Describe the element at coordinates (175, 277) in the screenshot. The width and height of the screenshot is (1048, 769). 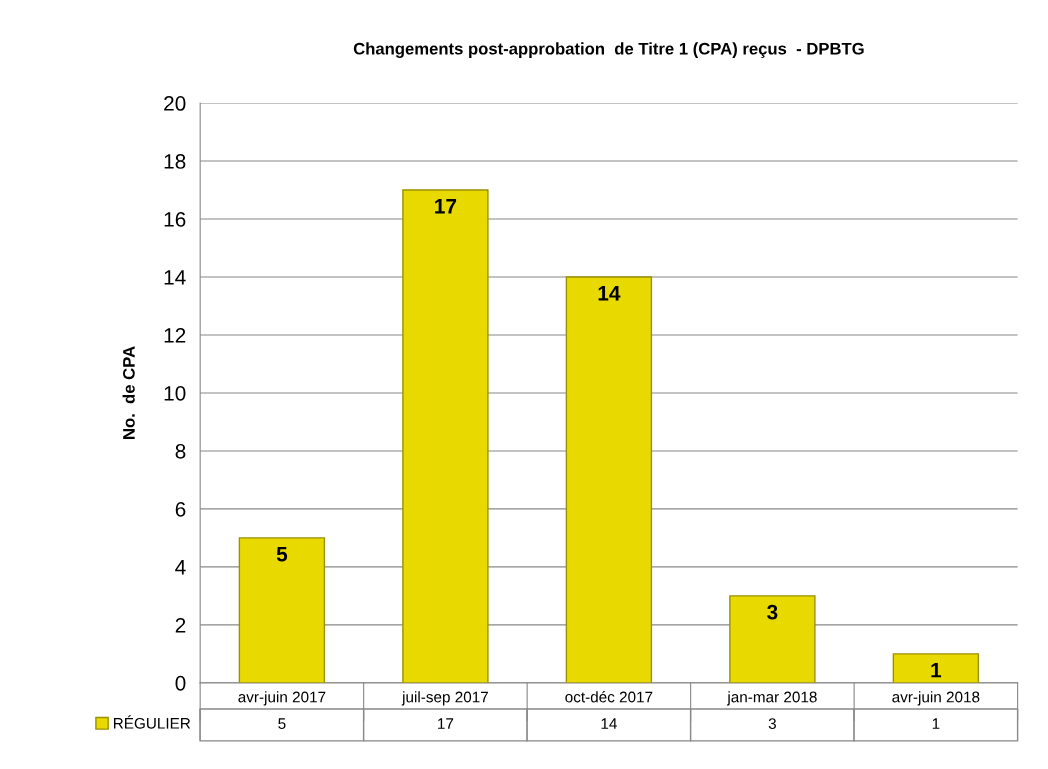
I see `y-tick-label: 14` at that location.